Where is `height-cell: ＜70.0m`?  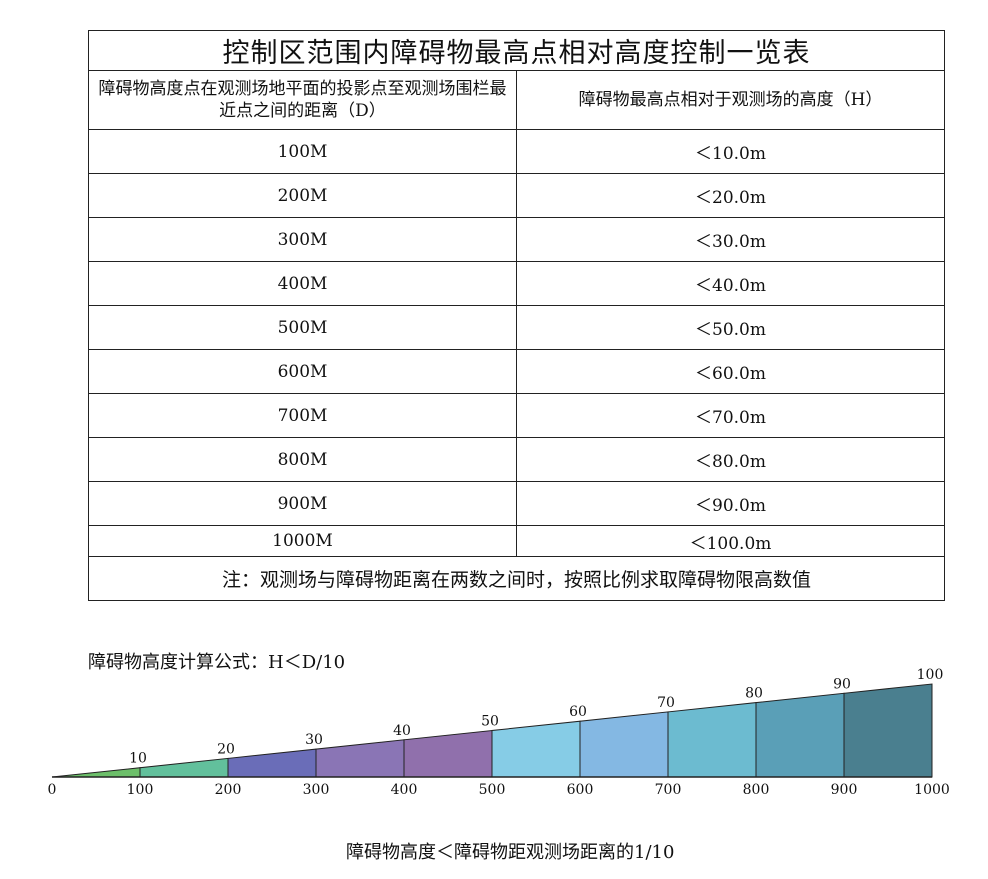
height-cell: ＜70.0m is located at coordinates (730, 415).